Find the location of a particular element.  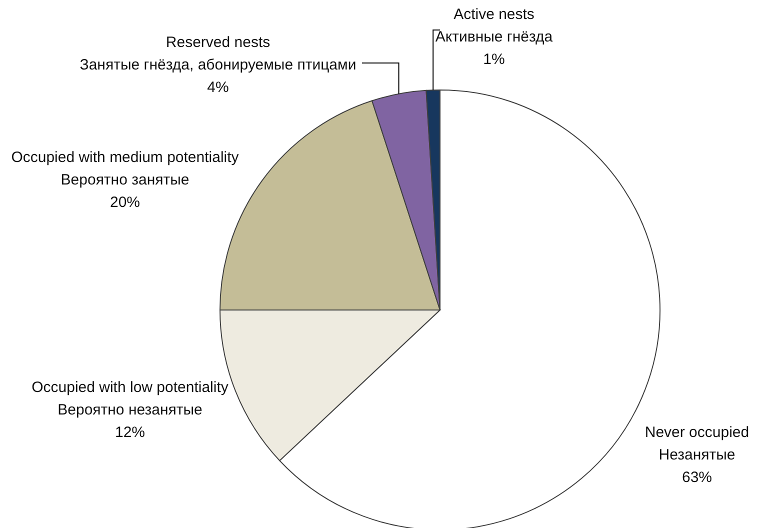

slice-label: Never occupied Незанятые is located at coordinates (697, 444).